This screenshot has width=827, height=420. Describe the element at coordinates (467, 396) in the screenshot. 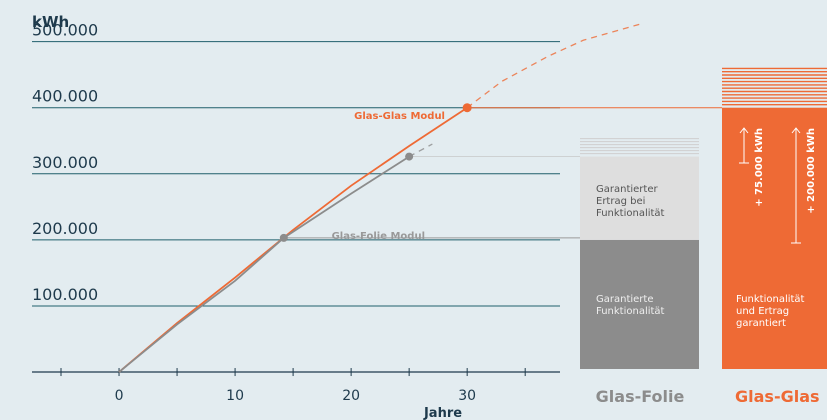

I see `x-tick-label: 30` at that location.